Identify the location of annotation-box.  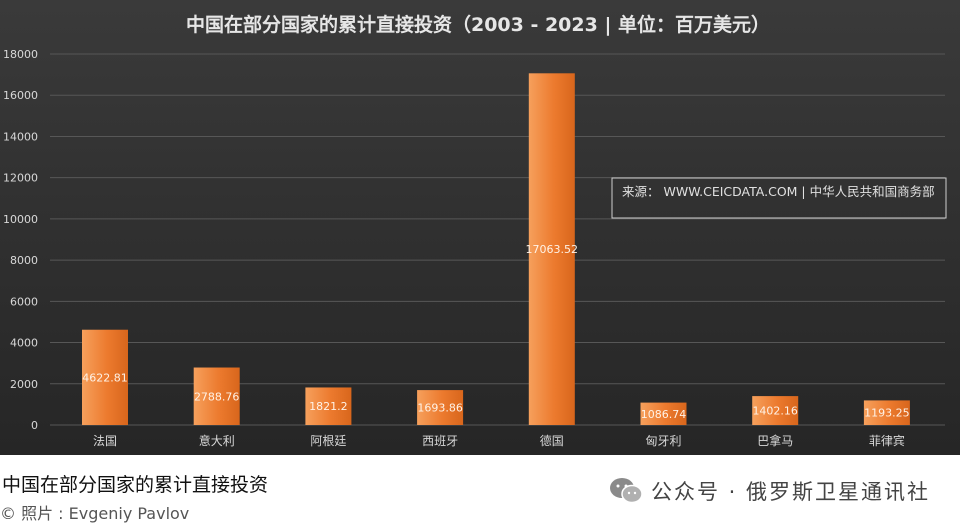
(779, 198).